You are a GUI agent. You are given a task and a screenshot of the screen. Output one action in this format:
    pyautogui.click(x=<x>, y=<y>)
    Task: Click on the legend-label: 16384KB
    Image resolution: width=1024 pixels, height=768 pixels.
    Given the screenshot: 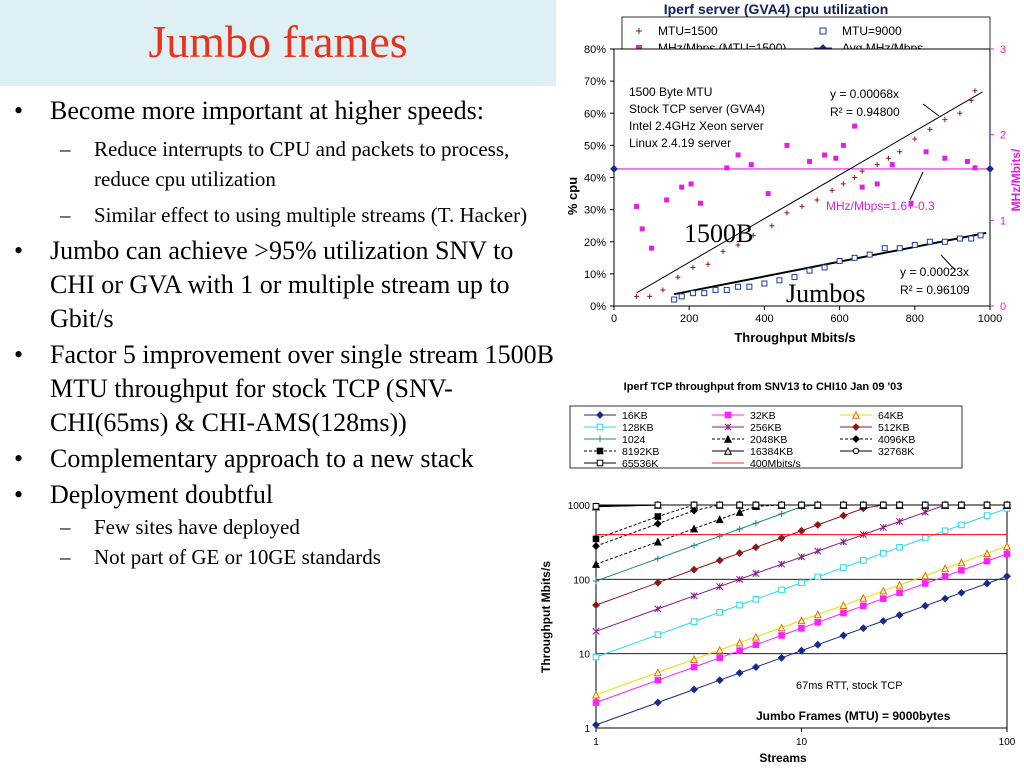 What is the action you would take?
    pyautogui.click(x=771, y=452)
    